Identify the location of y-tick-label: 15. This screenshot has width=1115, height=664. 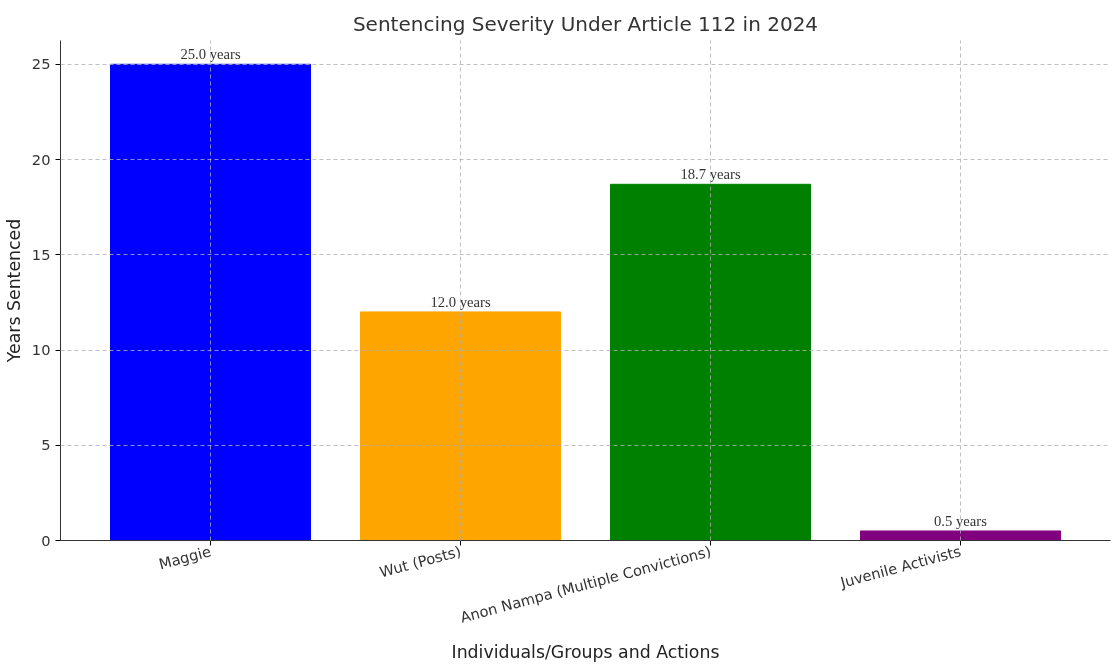
(41, 254).